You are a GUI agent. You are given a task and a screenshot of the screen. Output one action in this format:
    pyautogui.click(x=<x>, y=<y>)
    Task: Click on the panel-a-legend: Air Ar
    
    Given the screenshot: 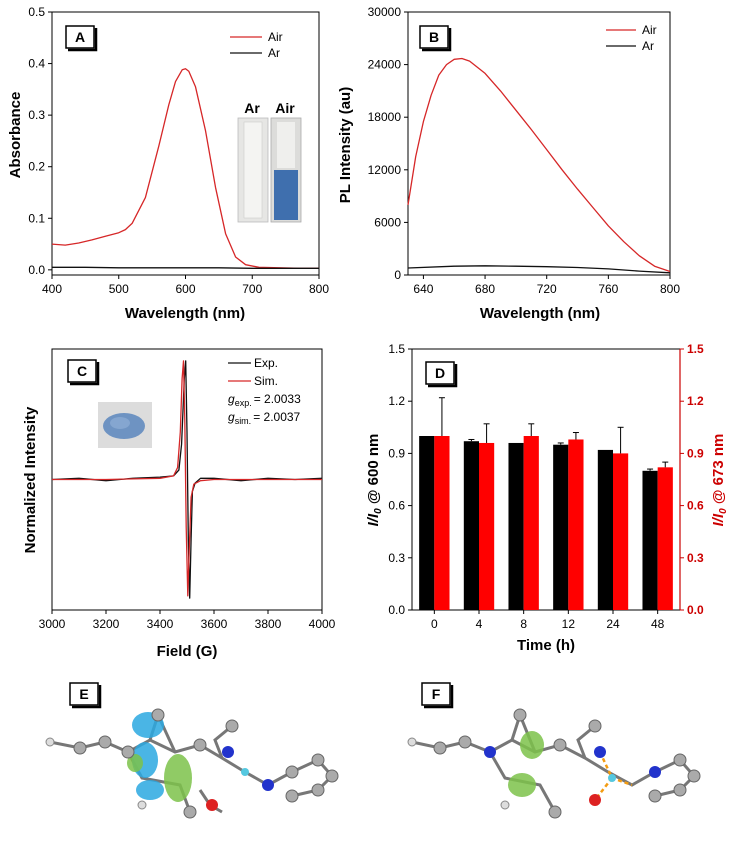 What is the action you would take?
    pyautogui.click(x=256, y=45)
    